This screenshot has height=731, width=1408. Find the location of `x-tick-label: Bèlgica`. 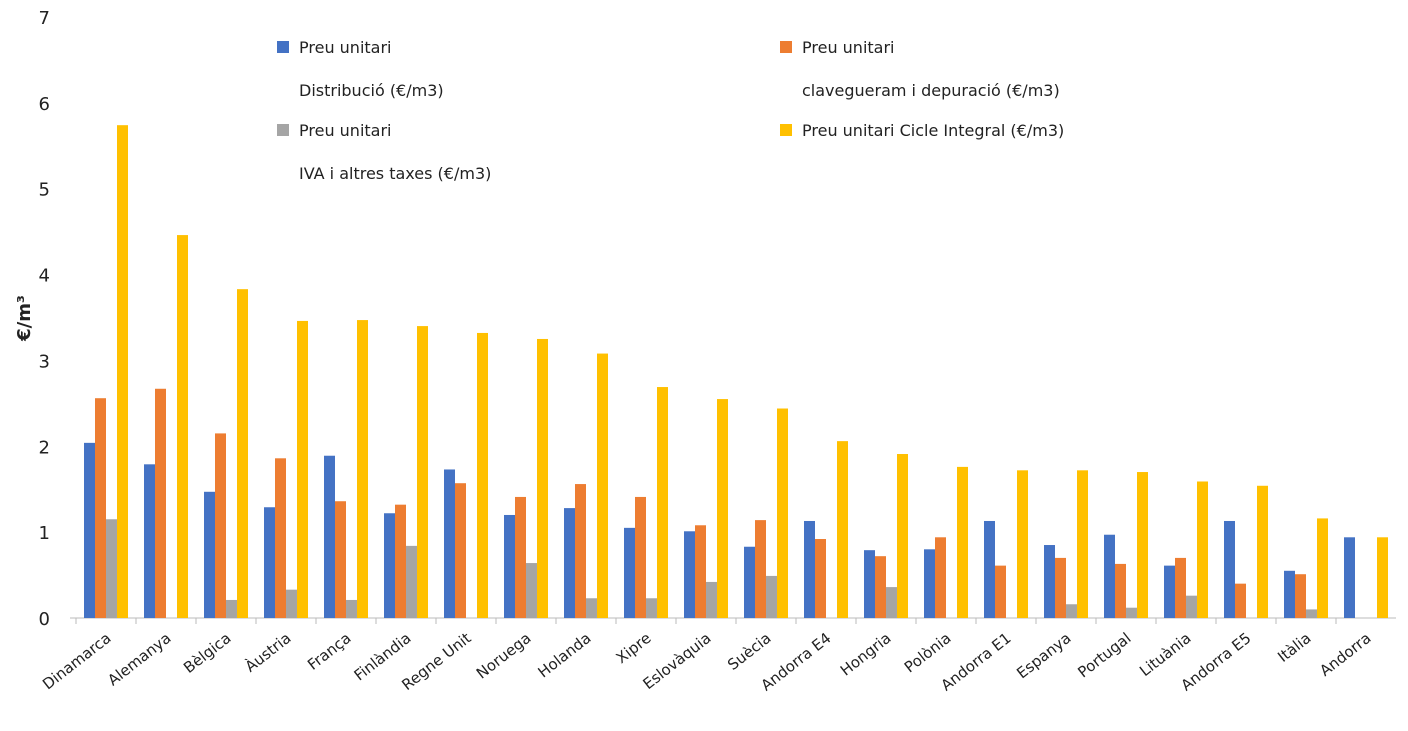

x-tick-label: Bèlgica is located at coordinates (207, 653).